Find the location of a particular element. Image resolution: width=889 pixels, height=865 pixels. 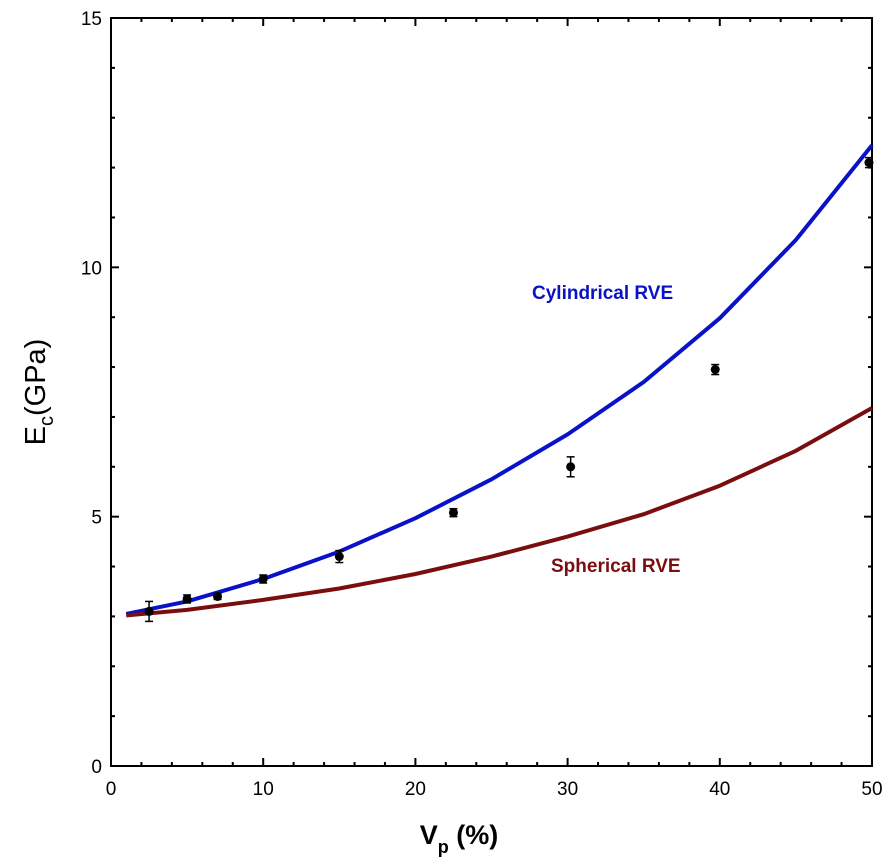

x-tick-label: 40 is located at coordinates (719, 789).